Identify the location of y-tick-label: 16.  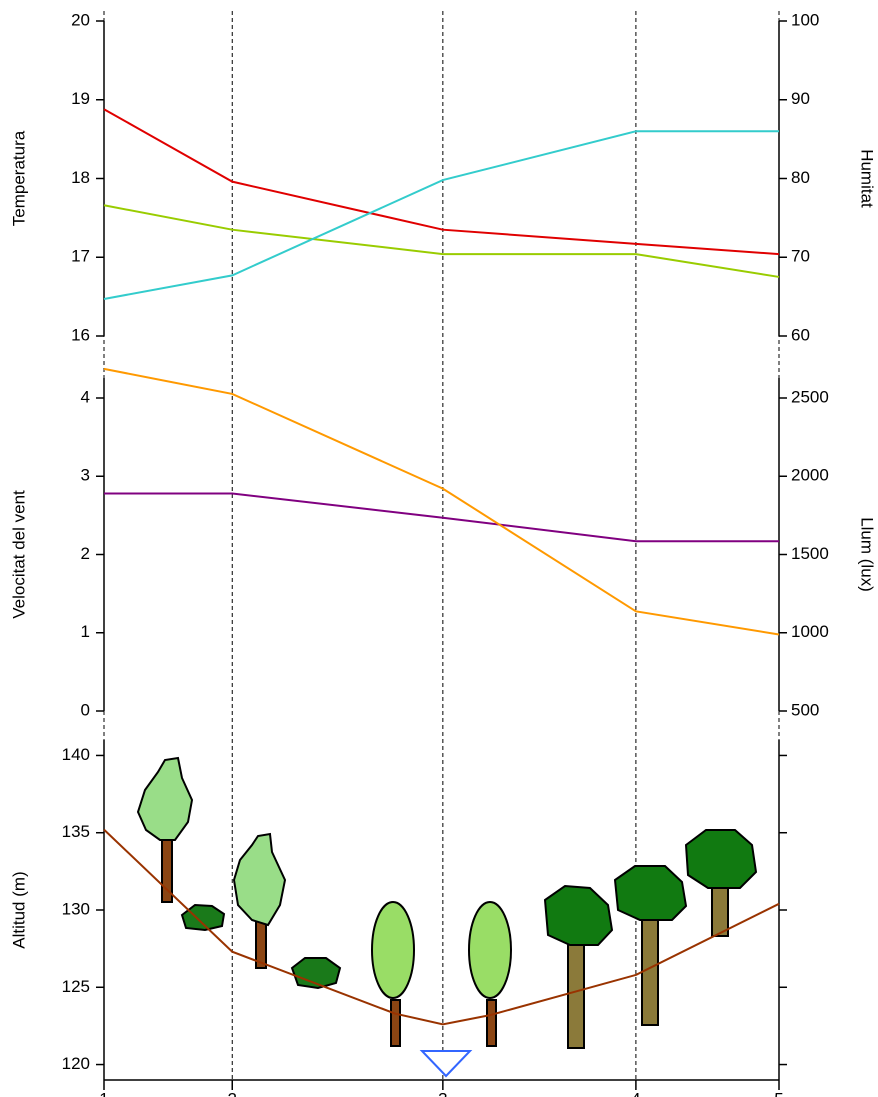
(80, 334).